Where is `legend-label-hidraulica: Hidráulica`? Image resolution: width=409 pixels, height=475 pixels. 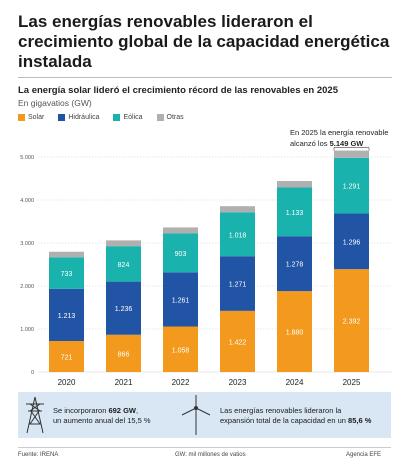 legend-label-hidraulica: Hidráulica is located at coordinates (84, 117).